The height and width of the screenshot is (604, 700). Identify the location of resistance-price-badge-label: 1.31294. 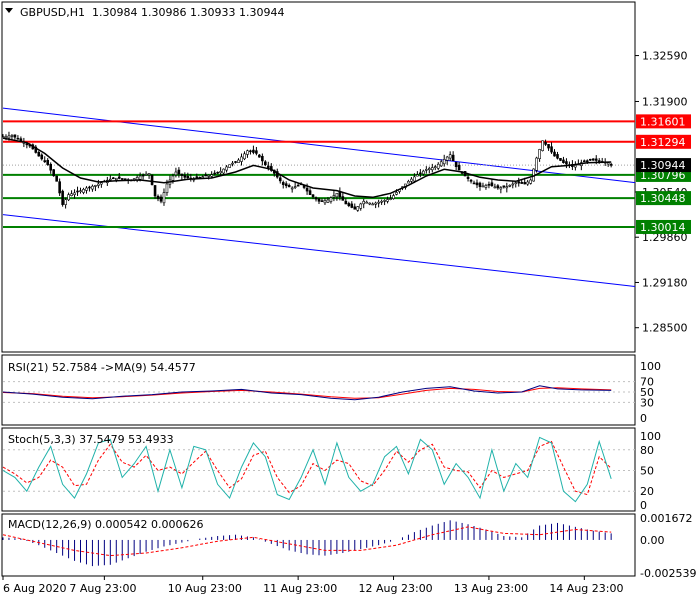
(663, 142).